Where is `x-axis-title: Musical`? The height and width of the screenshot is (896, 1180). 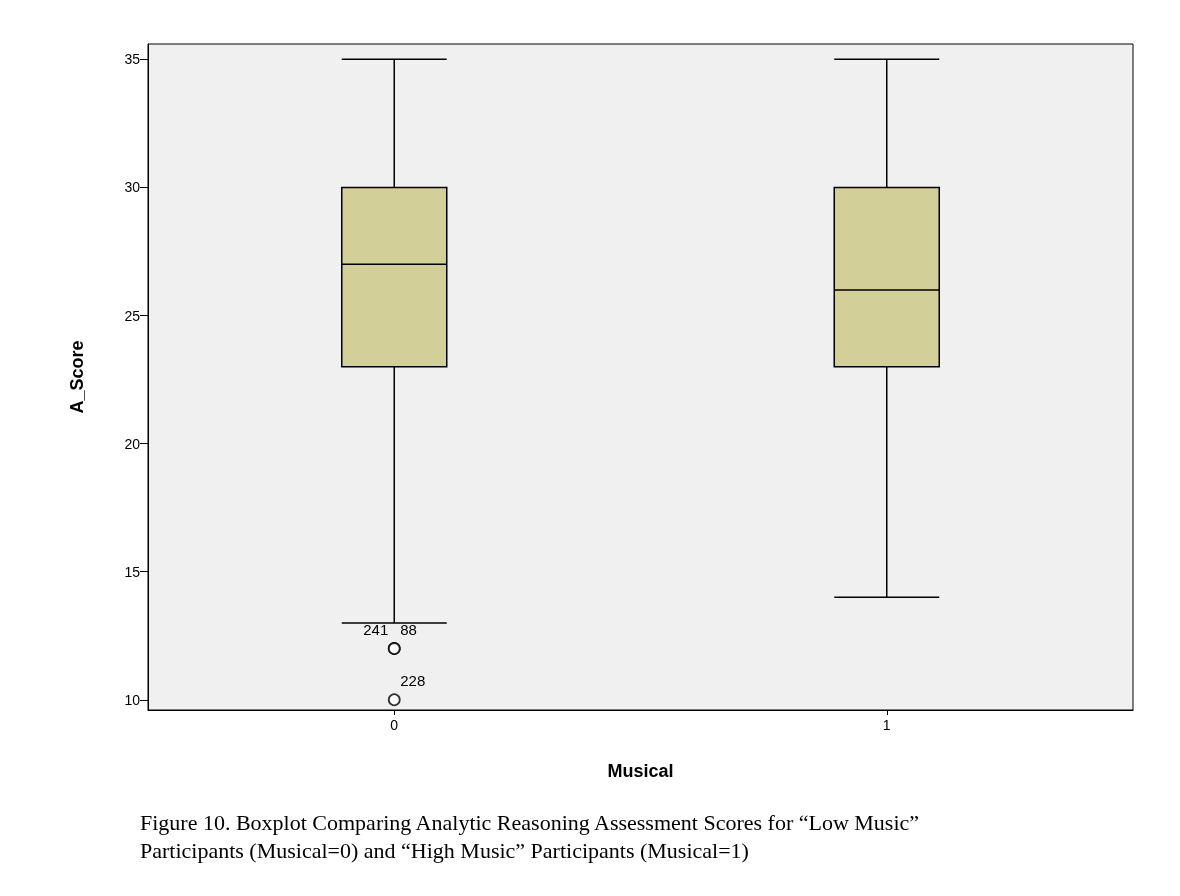 x-axis-title: Musical is located at coordinates (640, 771).